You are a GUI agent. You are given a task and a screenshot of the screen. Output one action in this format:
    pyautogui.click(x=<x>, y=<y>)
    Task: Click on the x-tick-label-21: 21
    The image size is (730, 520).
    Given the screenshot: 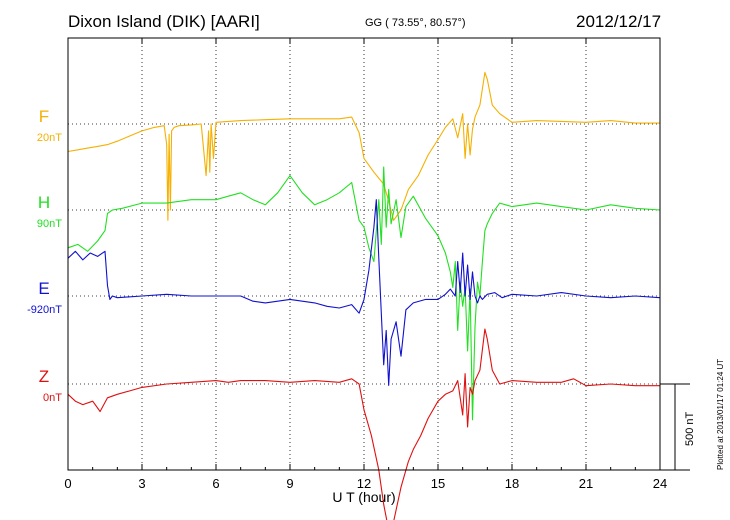 What is the action you would take?
    pyautogui.click(x=586, y=483)
    